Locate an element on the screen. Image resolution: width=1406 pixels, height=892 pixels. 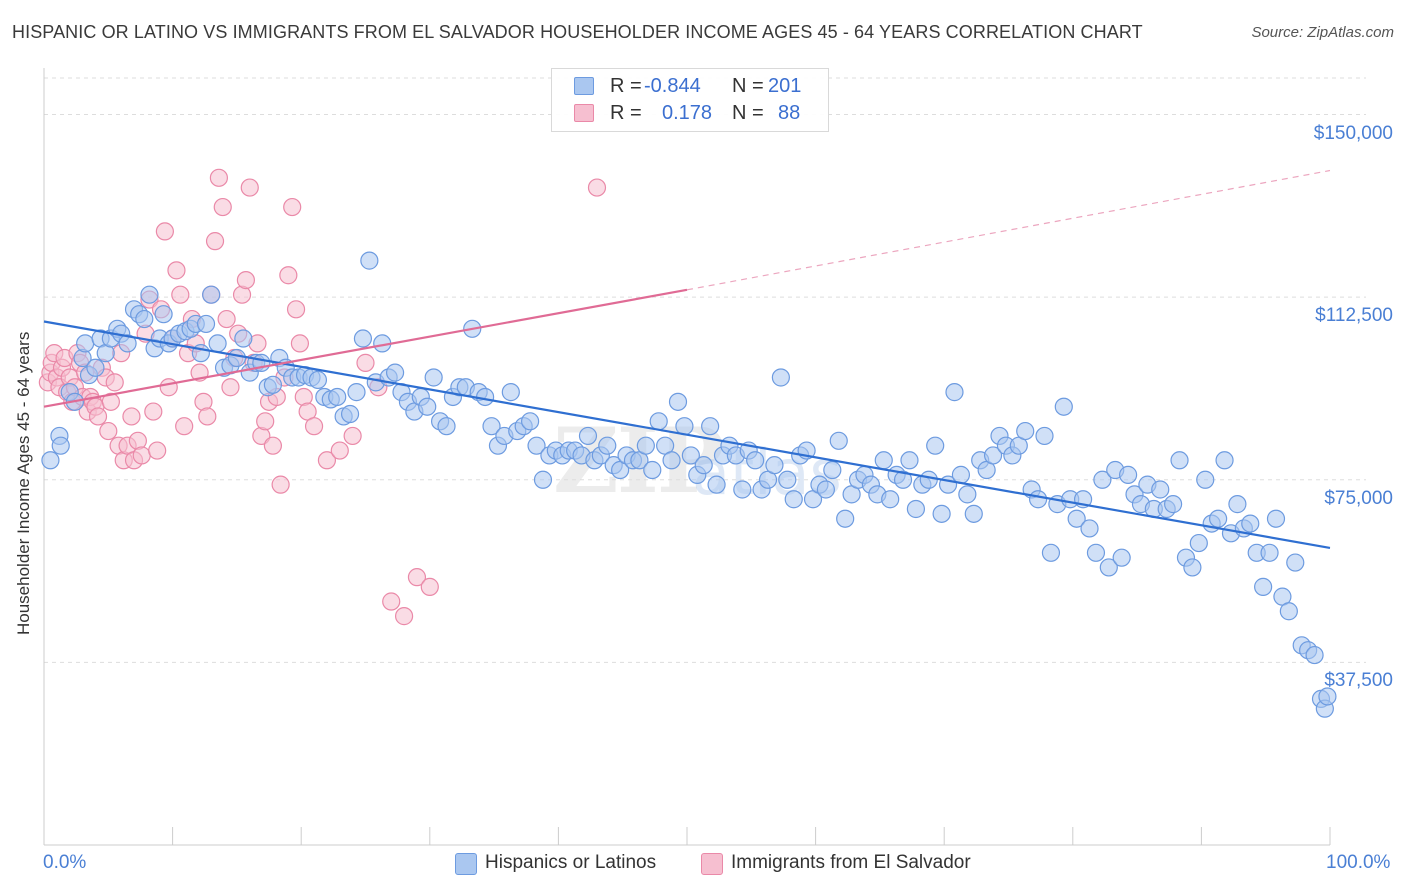
y-tick-label: $37,500 is located at coordinates (1358, 681).